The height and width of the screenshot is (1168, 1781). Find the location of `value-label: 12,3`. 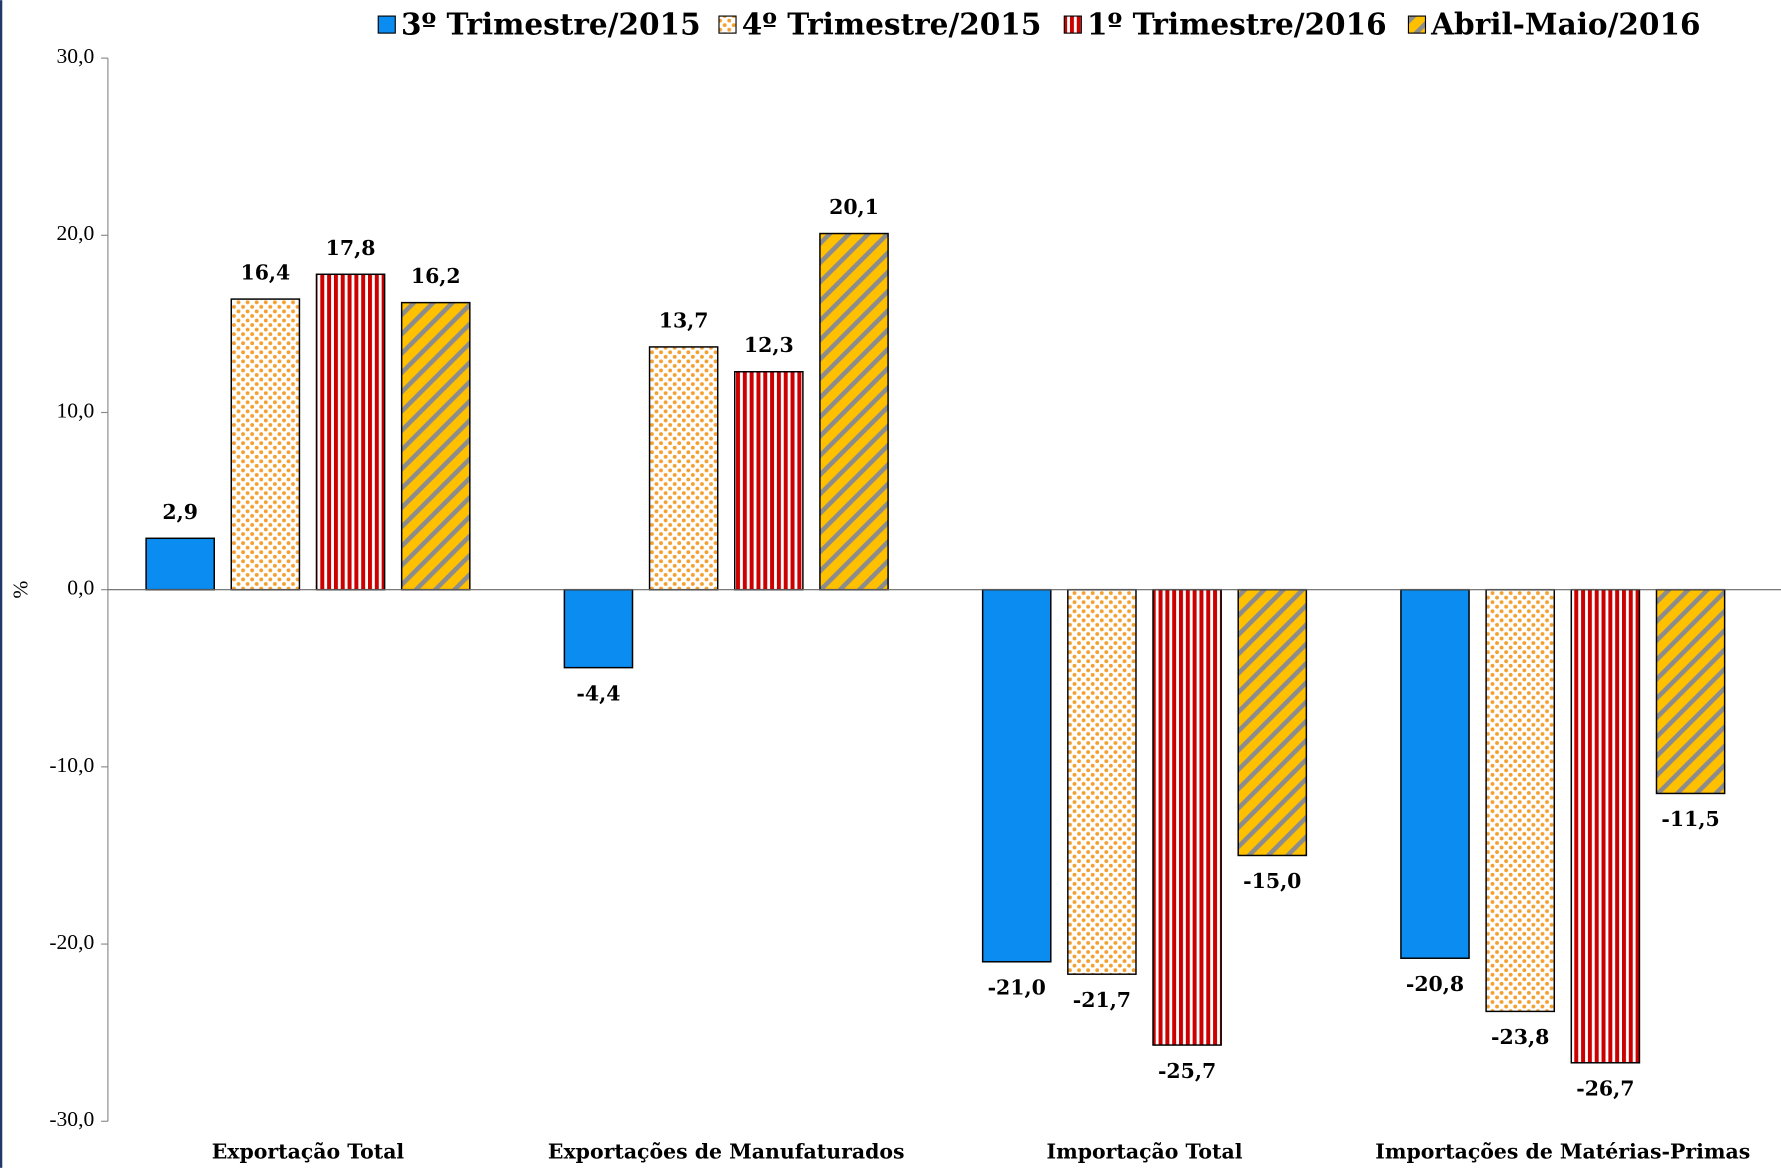

value-label: 12,3 is located at coordinates (769, 345).